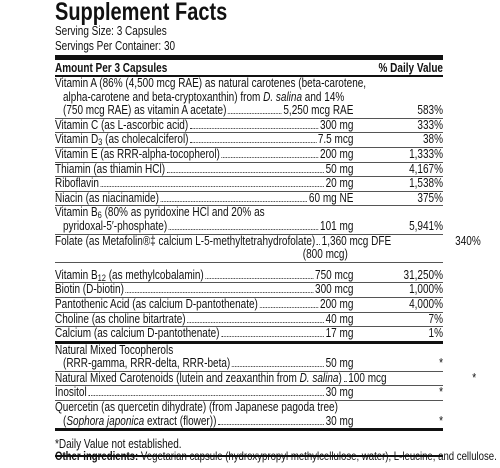 The height and width of the screenshot is (468, 500). What do you see at coordinates (76, 274) in the screenshot?
I see `name-text: Vitamin B` at bounding box center [76, 274].